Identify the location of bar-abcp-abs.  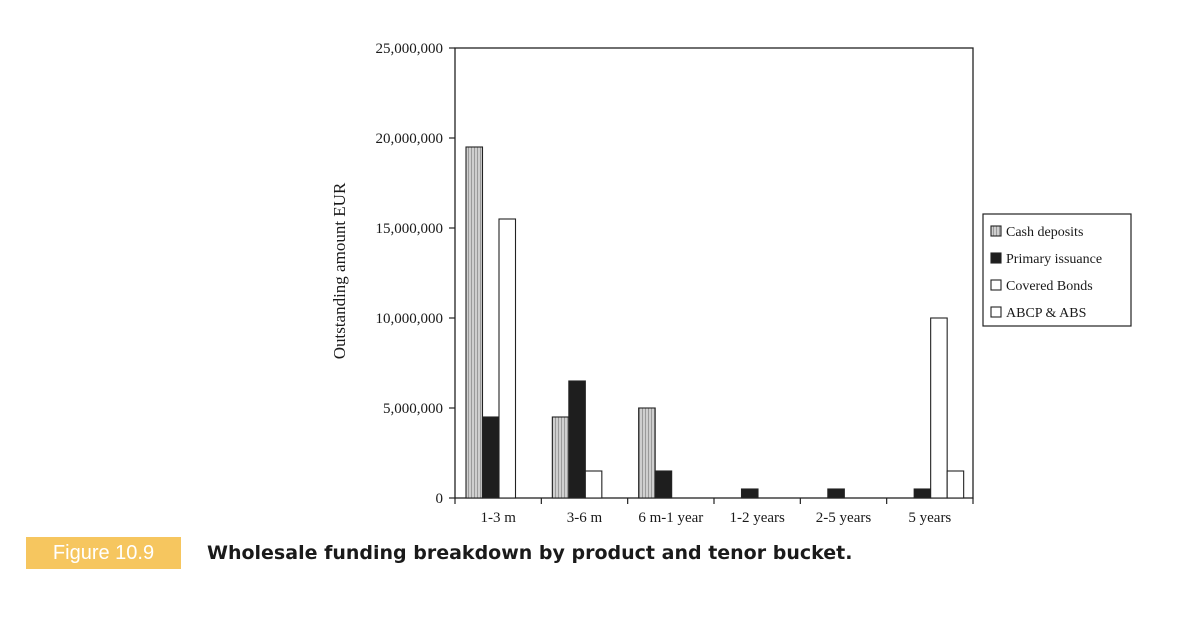
(955, 484).